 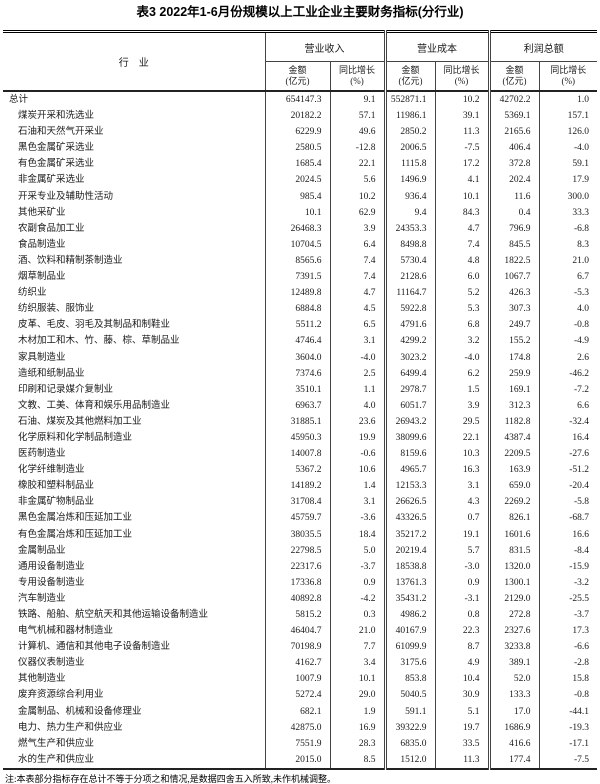 I want to click on cell-revenue-growth: 22.1, so click(x=357, y=164).